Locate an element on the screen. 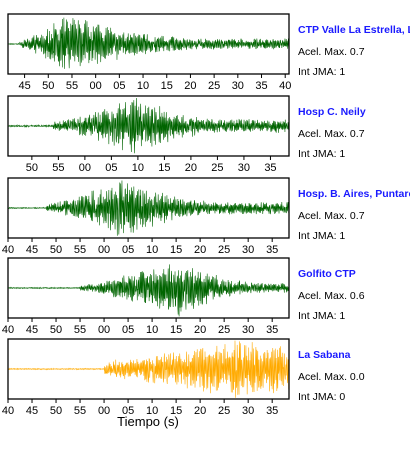  x-tick-label-2-9: 35 is located at coordinates (270, 168).